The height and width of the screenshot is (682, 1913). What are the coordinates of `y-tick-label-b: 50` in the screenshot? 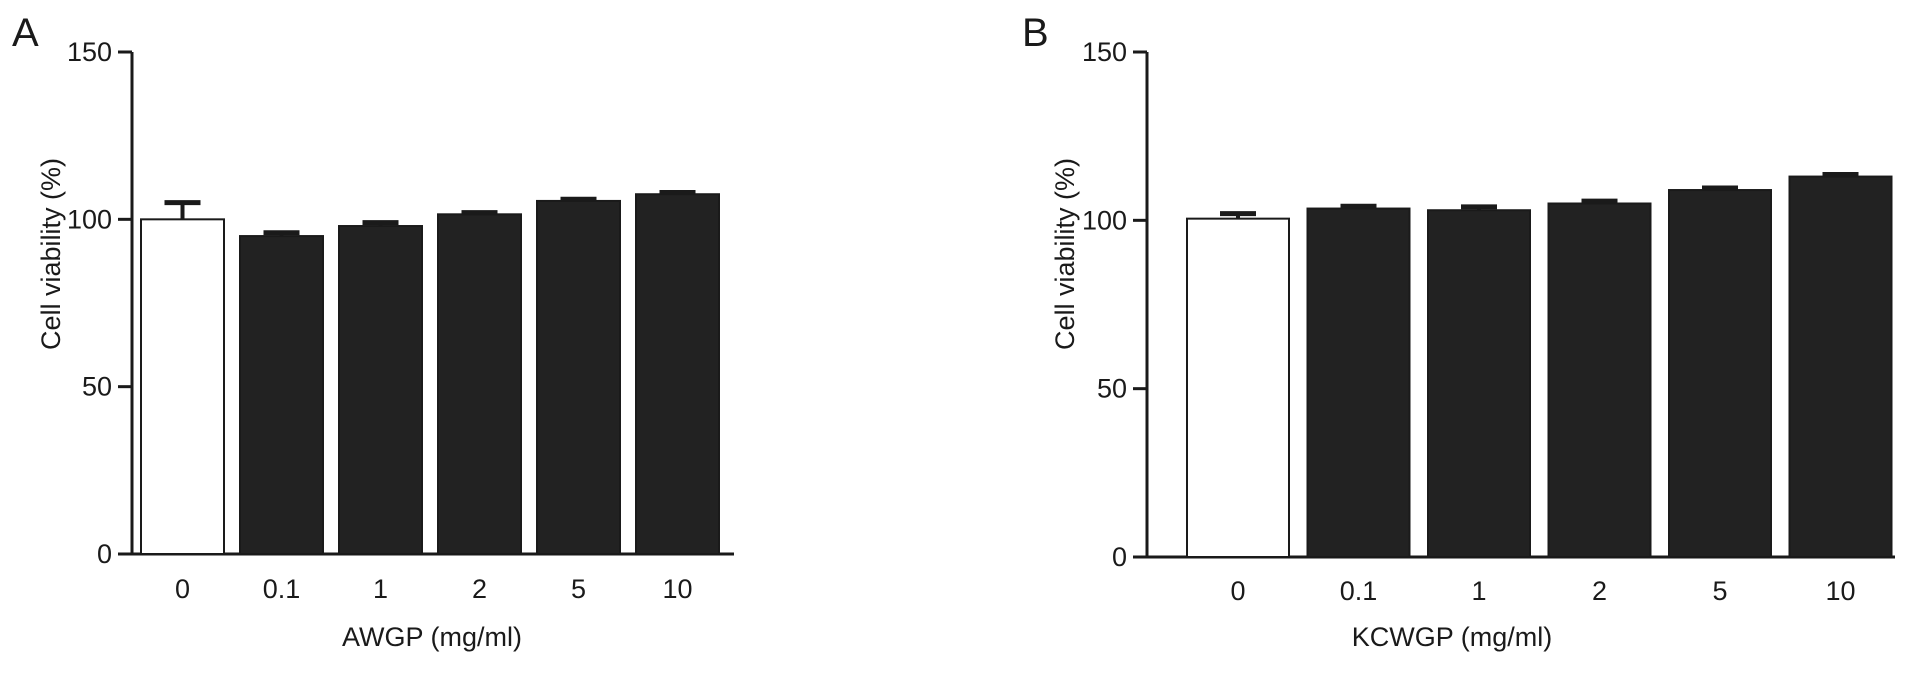 It's located at (1112, 389).